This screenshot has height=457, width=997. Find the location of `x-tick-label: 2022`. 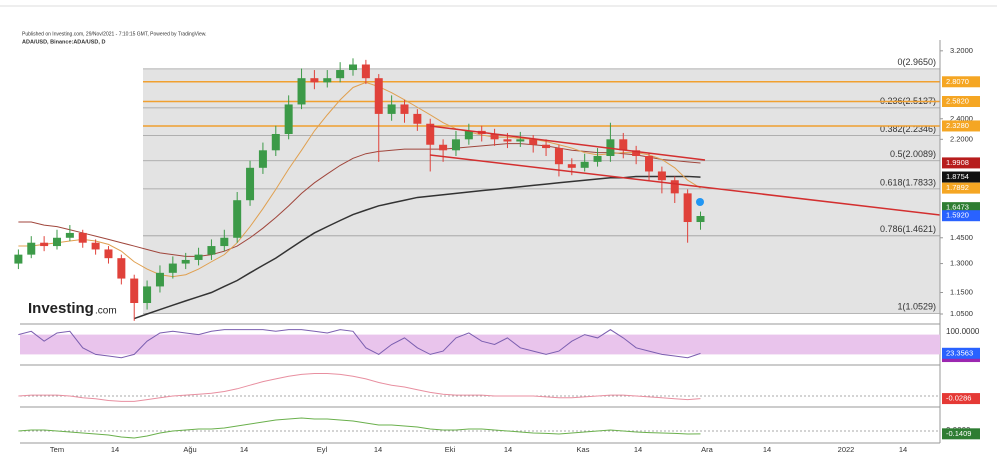

x-tick-label: 2022 is located at coordinates (846, 449).